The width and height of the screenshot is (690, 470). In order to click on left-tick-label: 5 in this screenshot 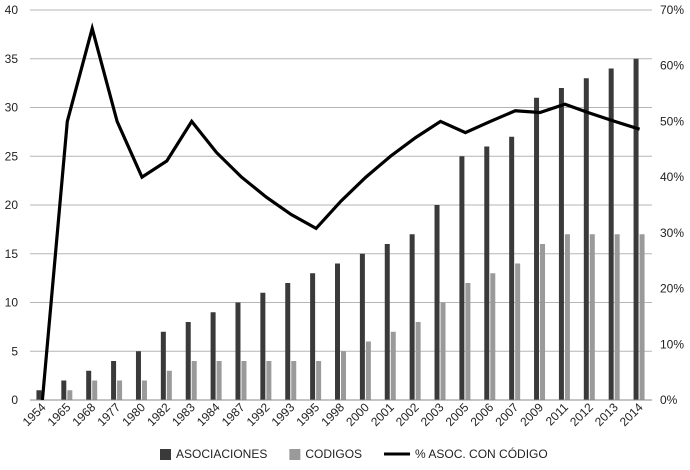, I will do `click(14, 351)`.